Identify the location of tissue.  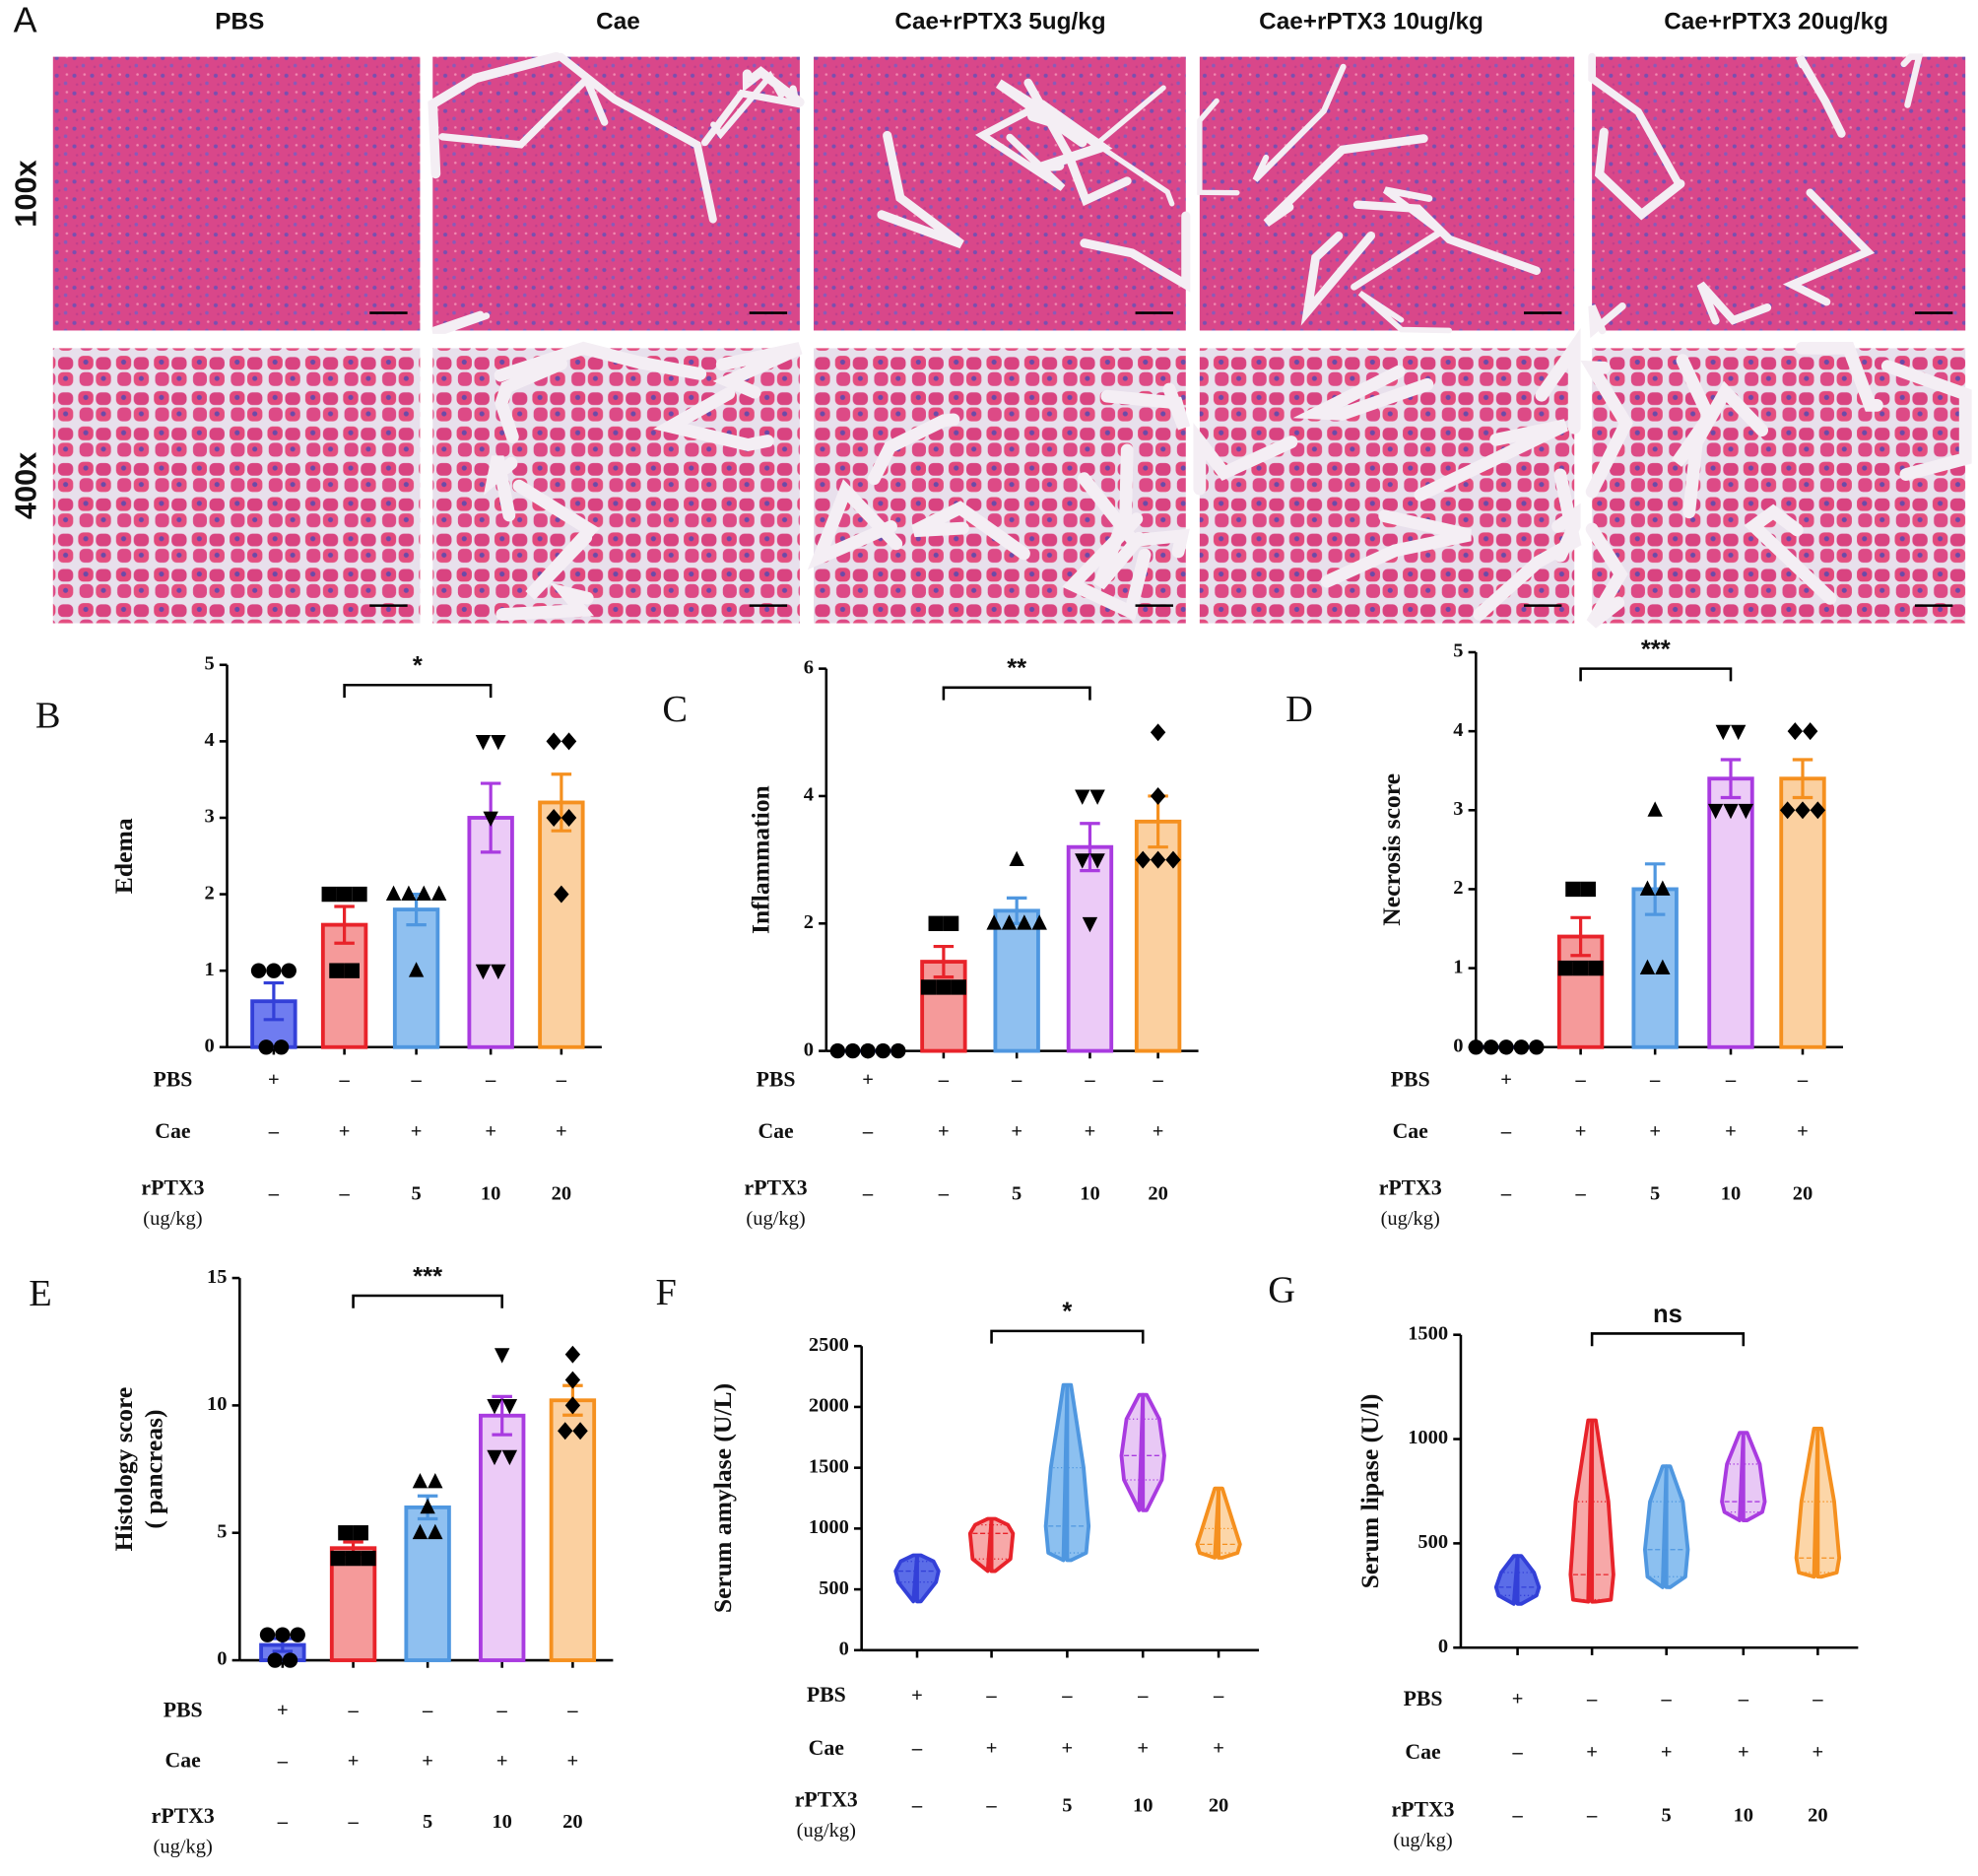
(1779, 486).